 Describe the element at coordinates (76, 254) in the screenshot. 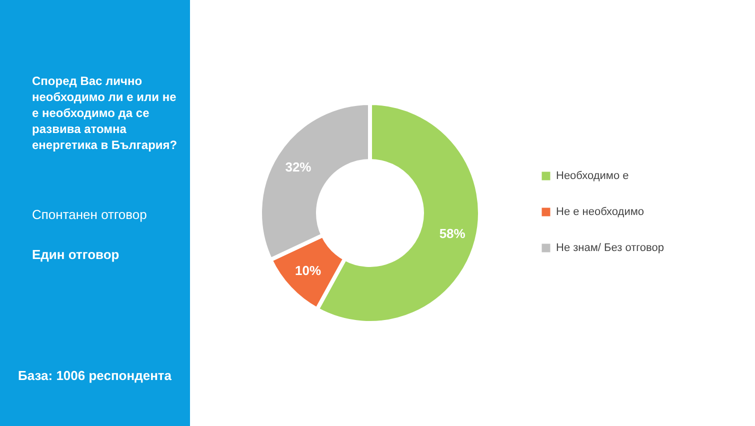

I see `text: Един отговор` at that location.